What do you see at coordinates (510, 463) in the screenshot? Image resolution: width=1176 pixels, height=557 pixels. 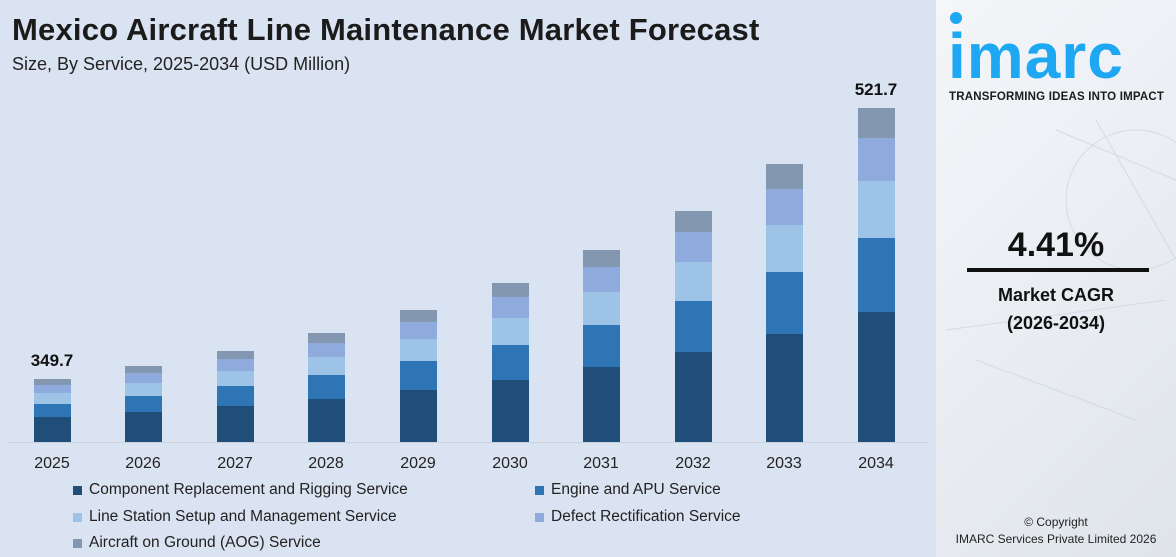 I see `x-tick-label: 2030` at bounding box center [510, 463].